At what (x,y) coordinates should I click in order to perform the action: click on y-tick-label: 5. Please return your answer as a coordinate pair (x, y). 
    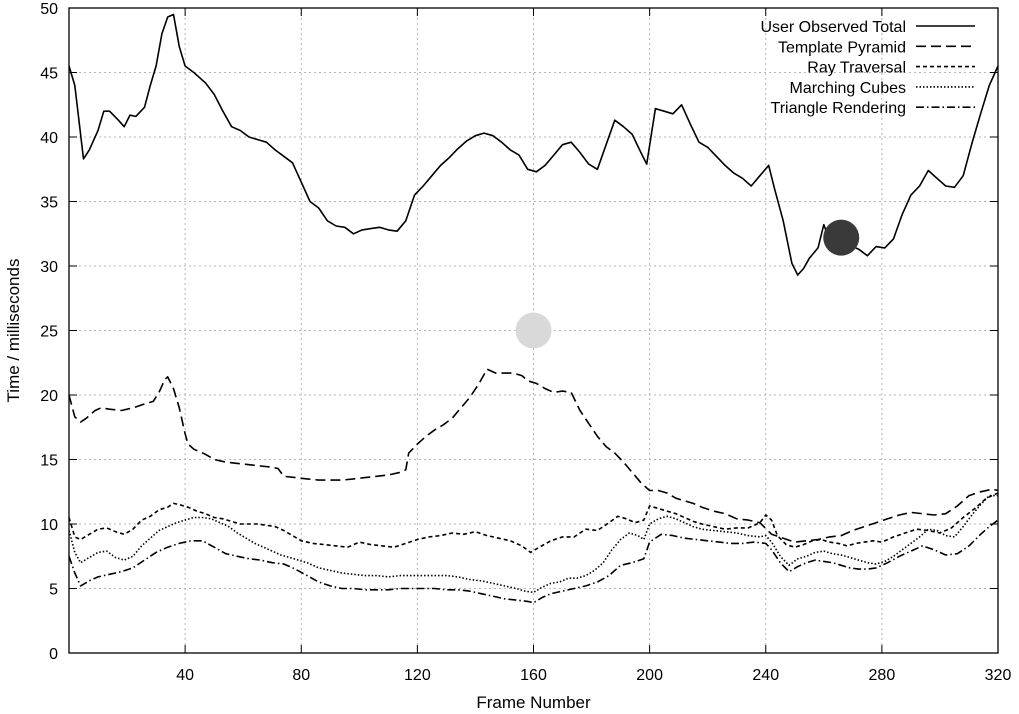
    Looking at the image, I should click on (53, 590).